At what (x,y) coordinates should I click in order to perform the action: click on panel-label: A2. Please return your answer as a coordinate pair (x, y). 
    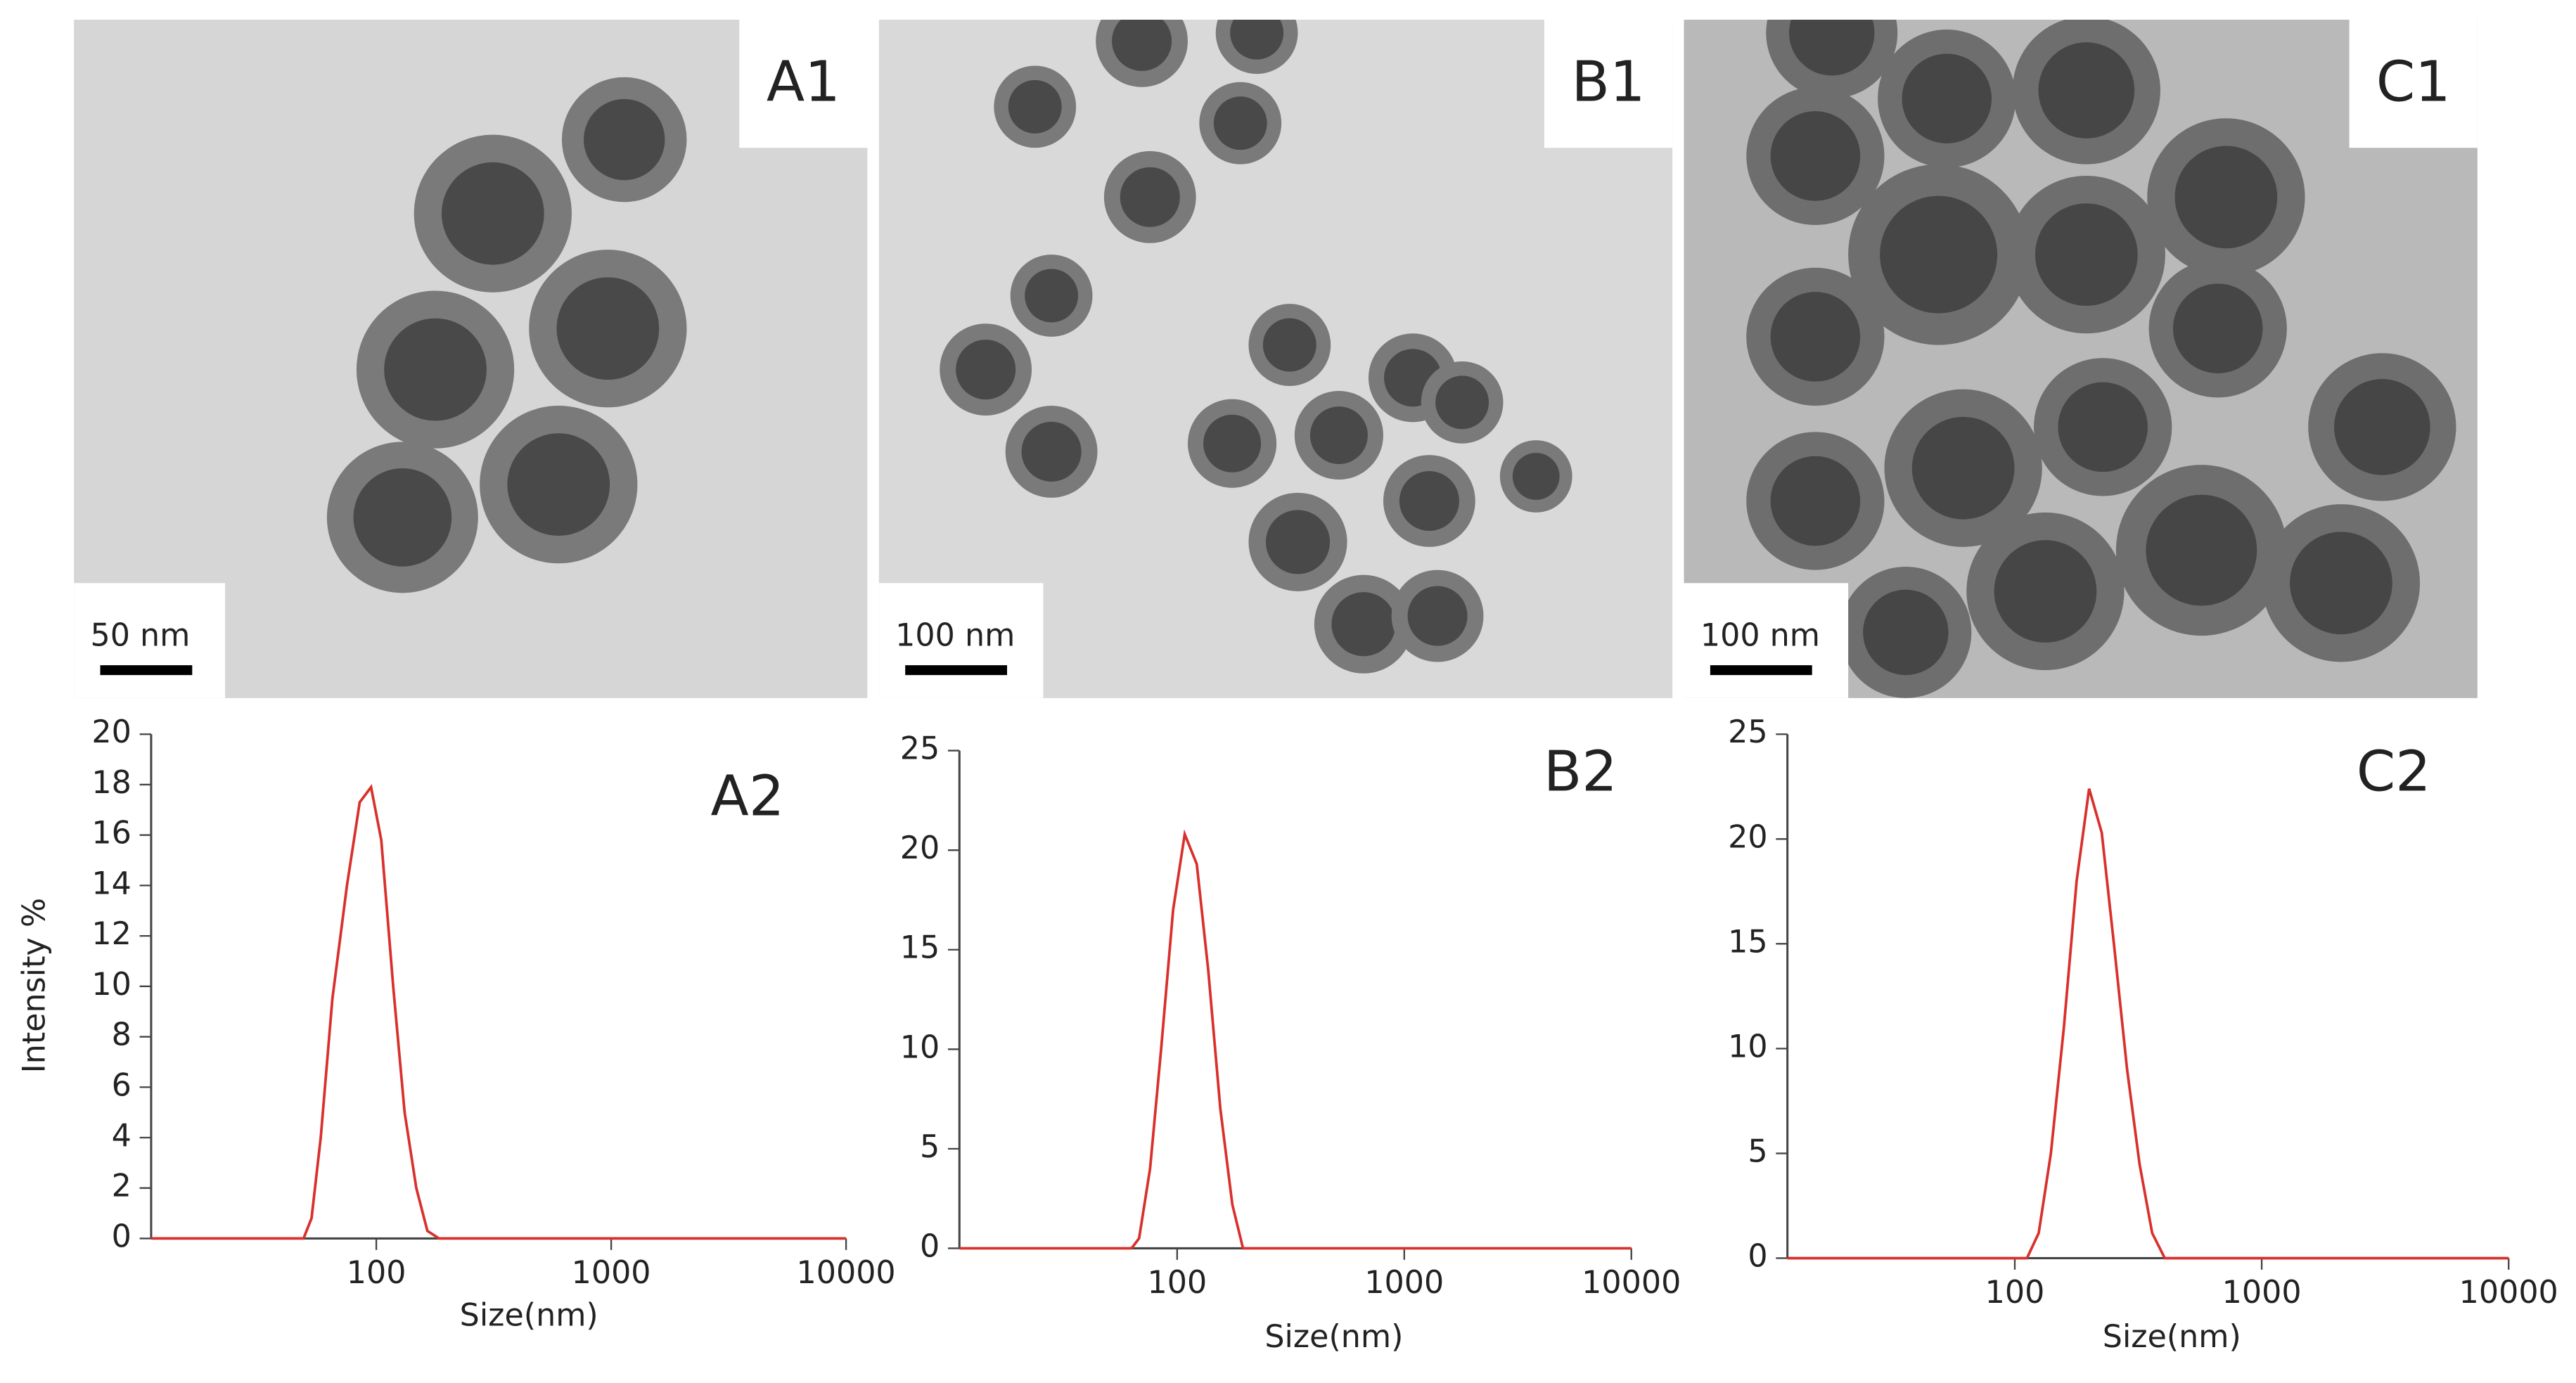
    Looking at the image, I should click on (748, 796).